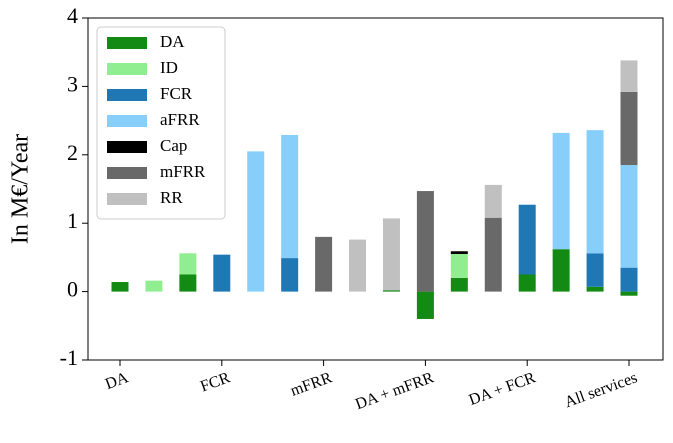 This screenshot has height=443, width=673. I want to click on y-tick-label: 3, so click(72, 83).